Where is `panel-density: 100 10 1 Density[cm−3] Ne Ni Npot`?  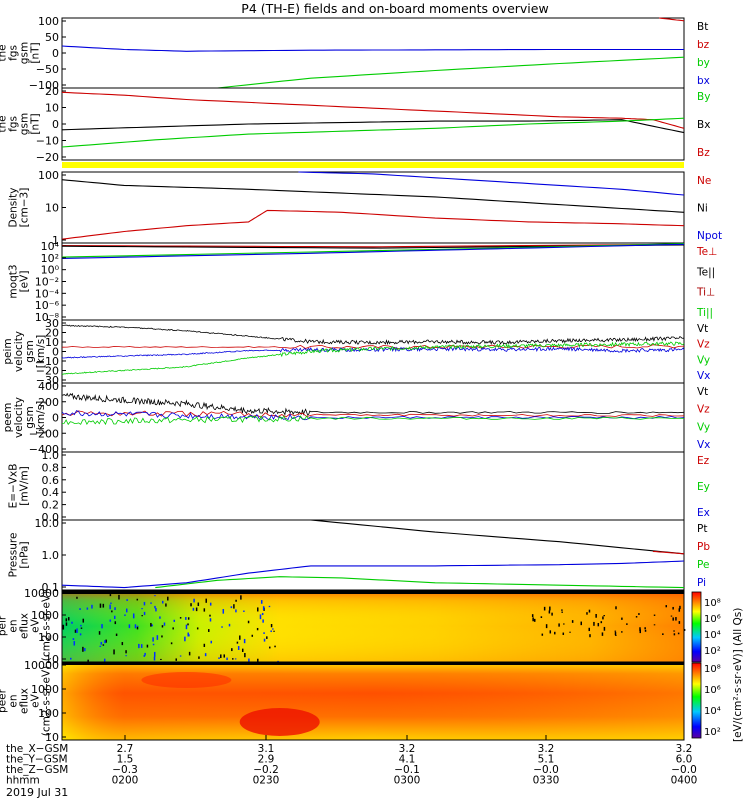
panel-density: 100 10 1 Density[cm−3] Ne Ni Npot is located at coordinates (365, 208).